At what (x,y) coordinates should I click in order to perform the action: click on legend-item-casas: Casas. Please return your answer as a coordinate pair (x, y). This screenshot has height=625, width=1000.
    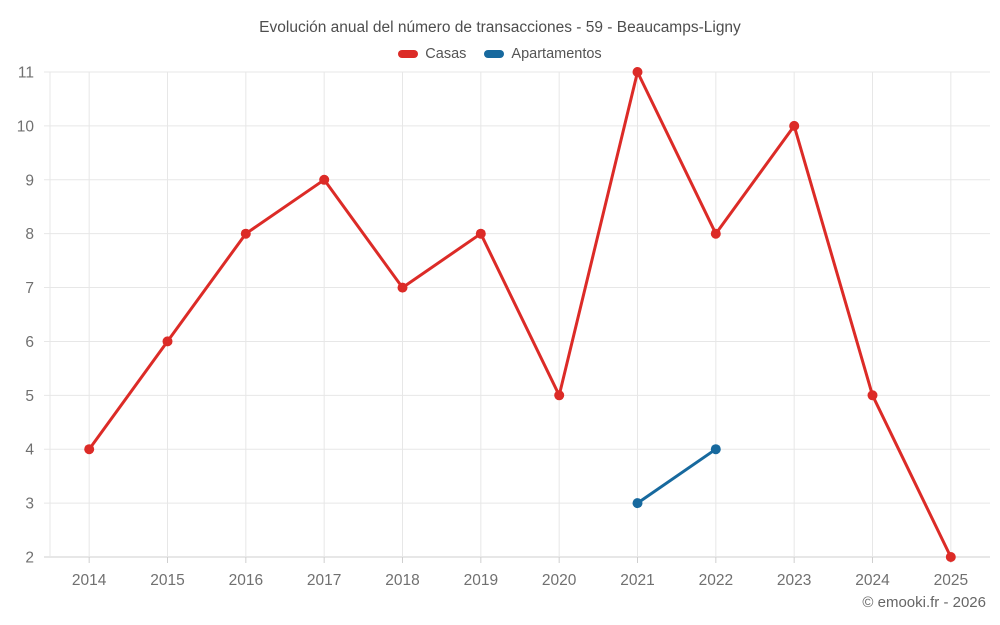
    Looking at the image, I should click on (432, 54).